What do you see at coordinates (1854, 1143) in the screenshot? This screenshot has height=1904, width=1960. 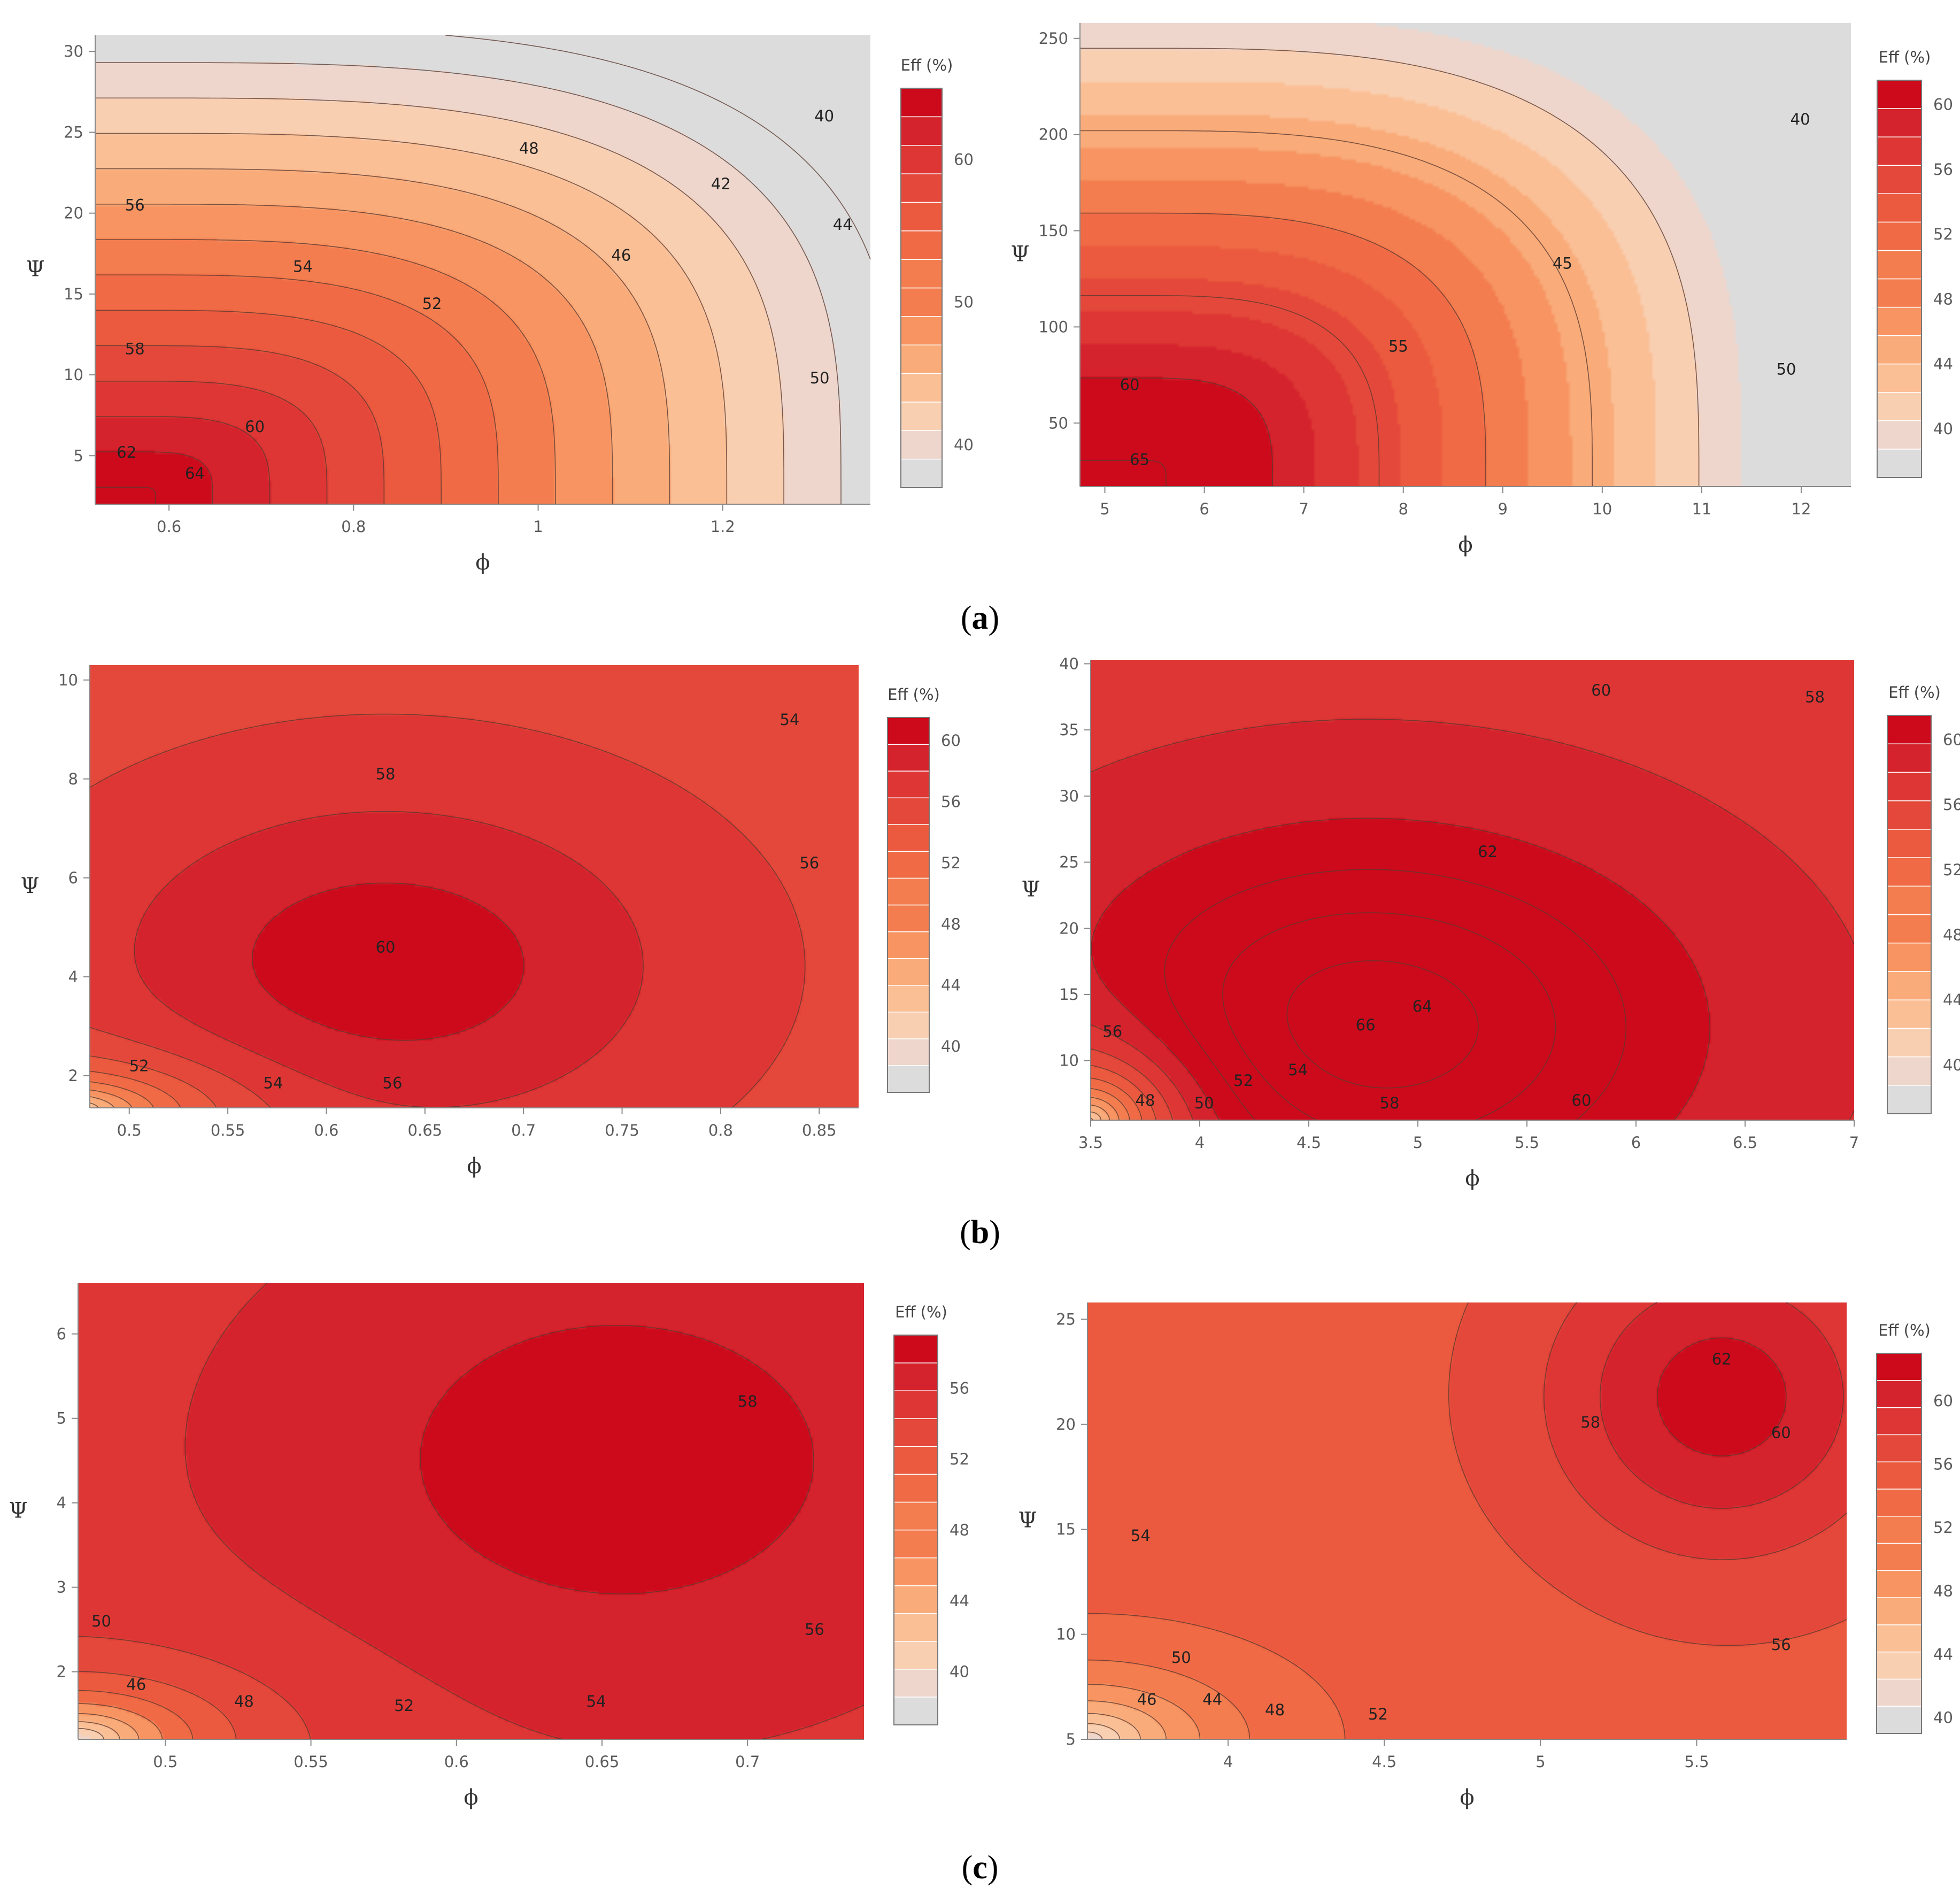 I see `x-tick-label: 7` at bounding box center [1854, 1143].